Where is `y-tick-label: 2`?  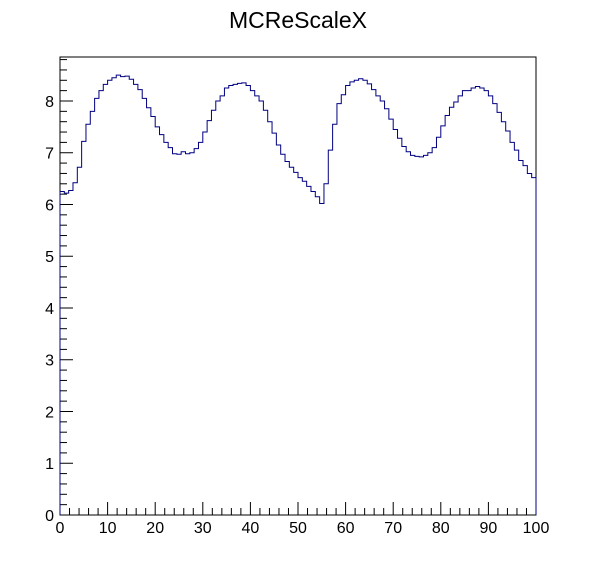 y-tick-label: 2 is located at coordinates (49, 412).